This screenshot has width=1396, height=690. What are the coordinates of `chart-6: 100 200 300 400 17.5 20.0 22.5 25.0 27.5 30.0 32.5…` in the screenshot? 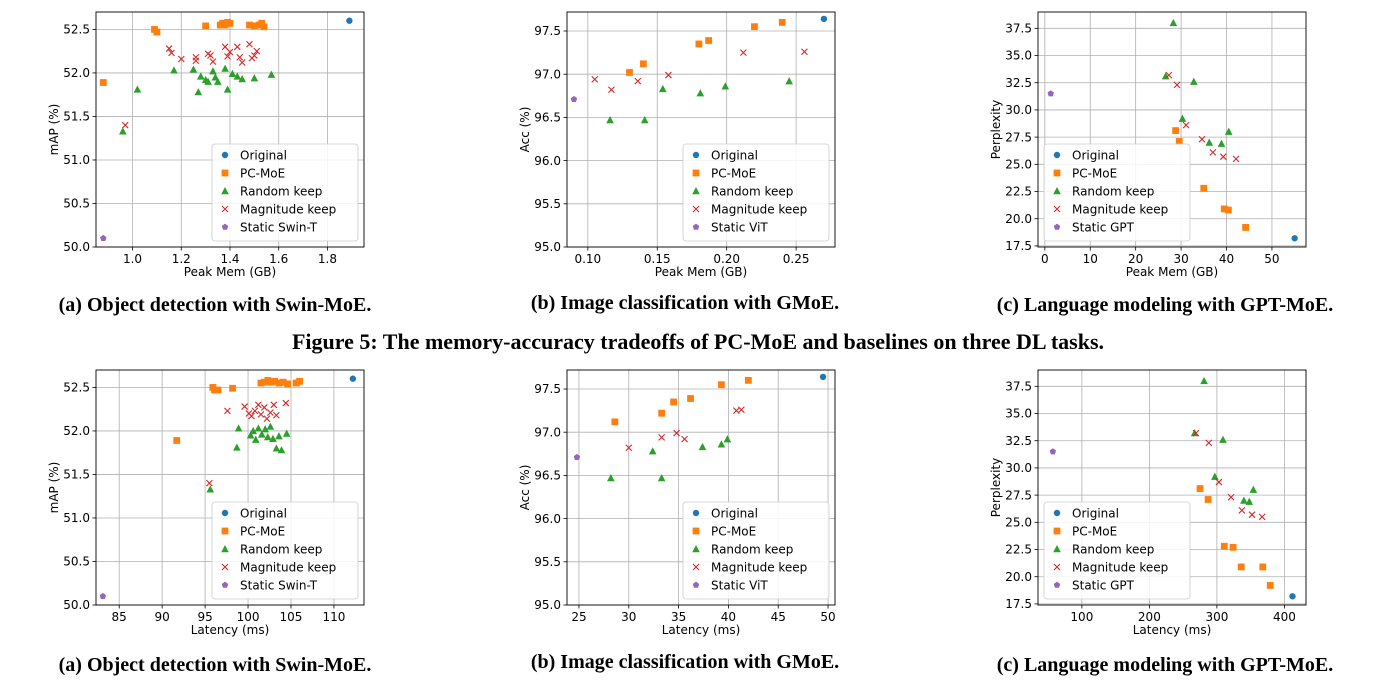 It's located at (1148, 503).